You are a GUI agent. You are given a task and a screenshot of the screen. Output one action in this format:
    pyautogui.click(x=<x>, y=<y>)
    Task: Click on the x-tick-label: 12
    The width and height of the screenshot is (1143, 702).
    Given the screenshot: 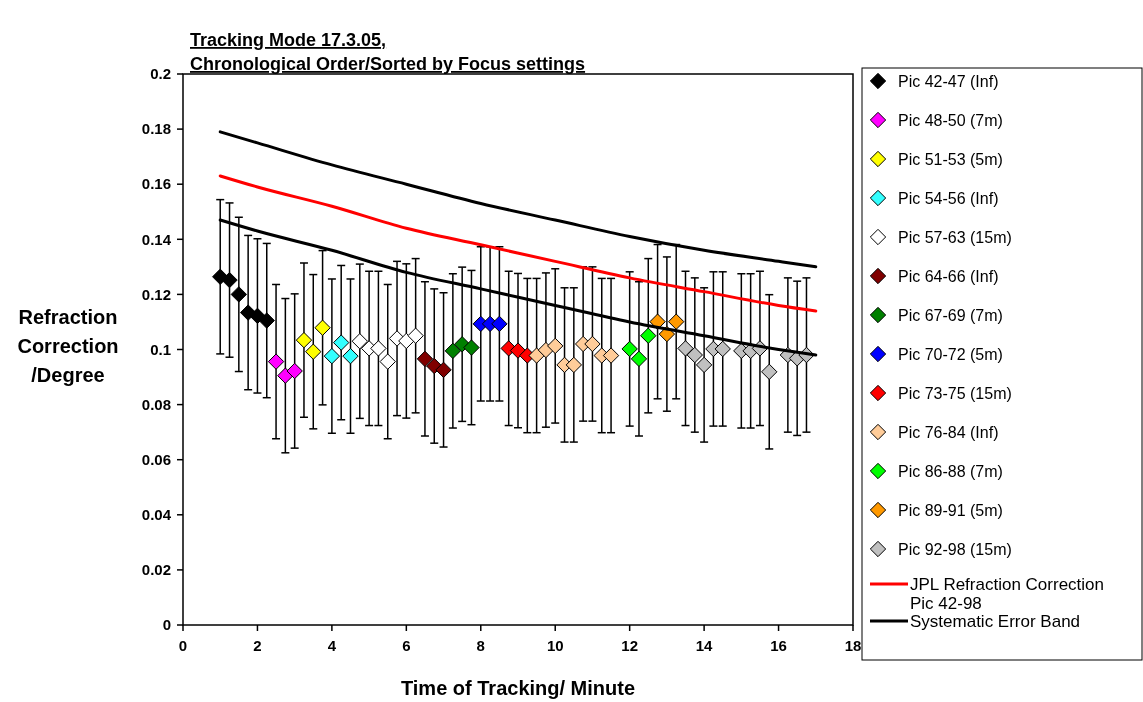 What is the action you would take?
    pyautogui.click(x=630, y=645)
    